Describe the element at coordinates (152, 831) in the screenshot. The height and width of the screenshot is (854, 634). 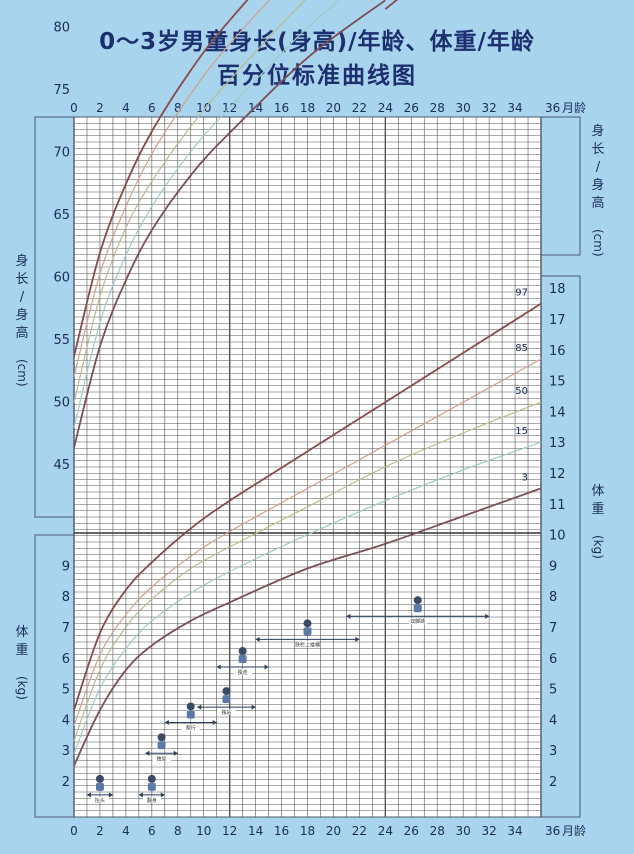
I see `x-tick-label-bottom: 6` at that location.